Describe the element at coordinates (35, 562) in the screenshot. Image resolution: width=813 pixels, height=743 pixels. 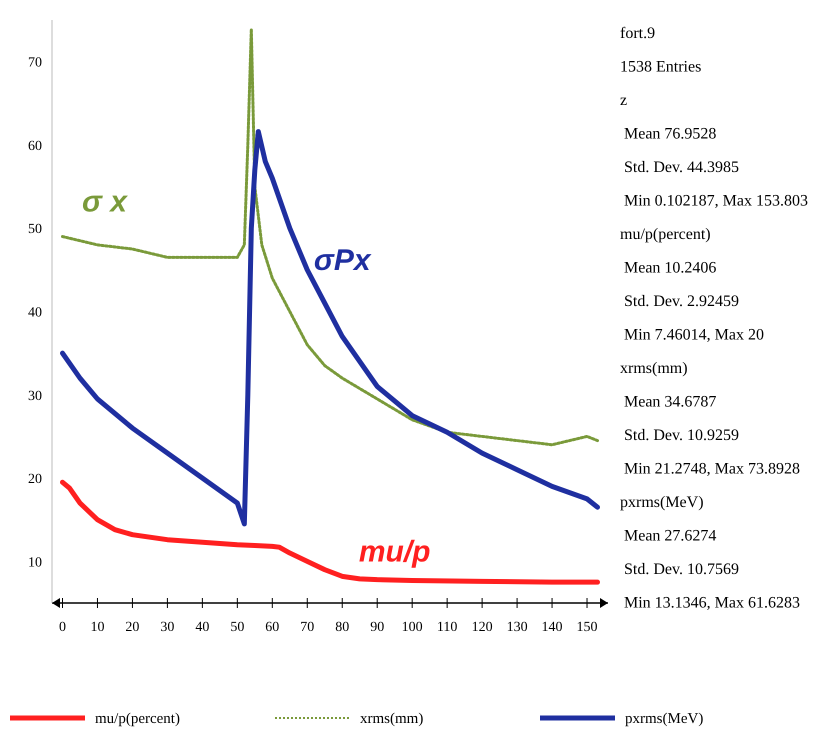
I see `y-tick-label: 10` at that location.